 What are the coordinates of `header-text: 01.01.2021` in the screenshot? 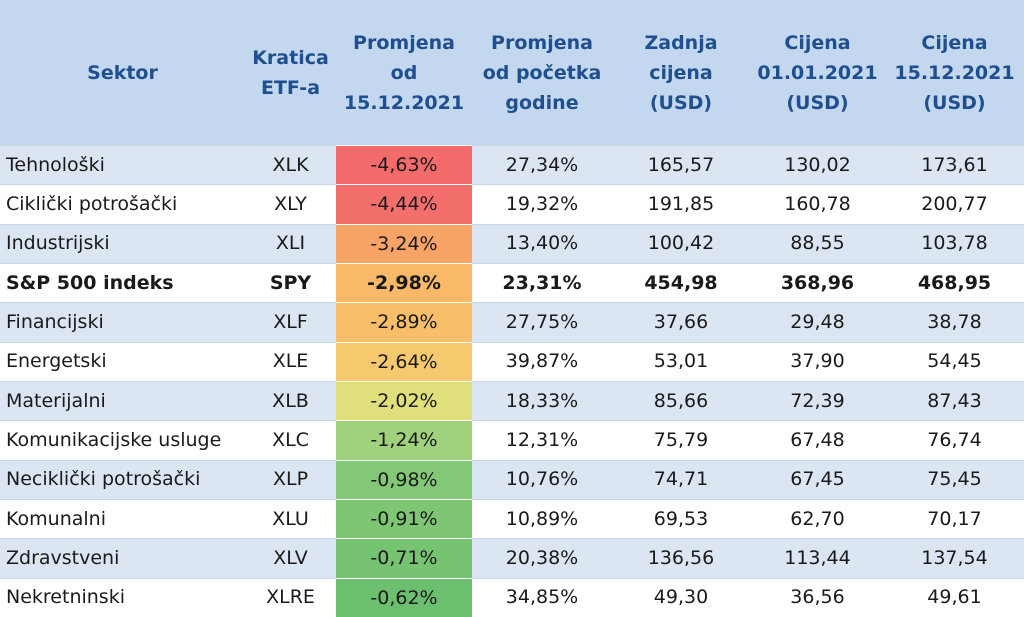 It's located at (817, 72).